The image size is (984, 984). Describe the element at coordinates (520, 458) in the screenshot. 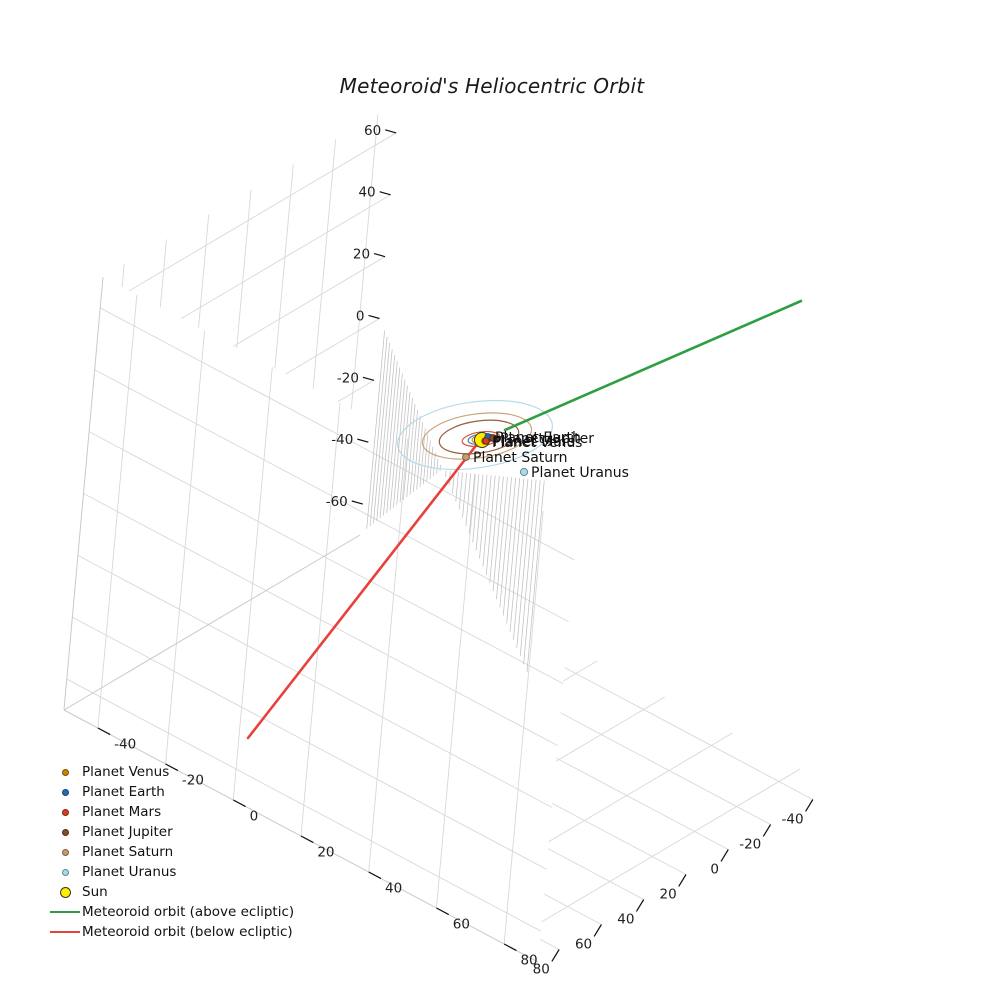

I see `label-saturn: Planet Saturn` at that location.